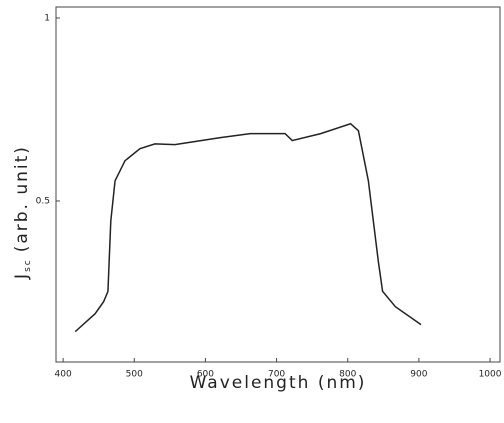  I want to click on x-tick-label: 1000, so click(490, 375).